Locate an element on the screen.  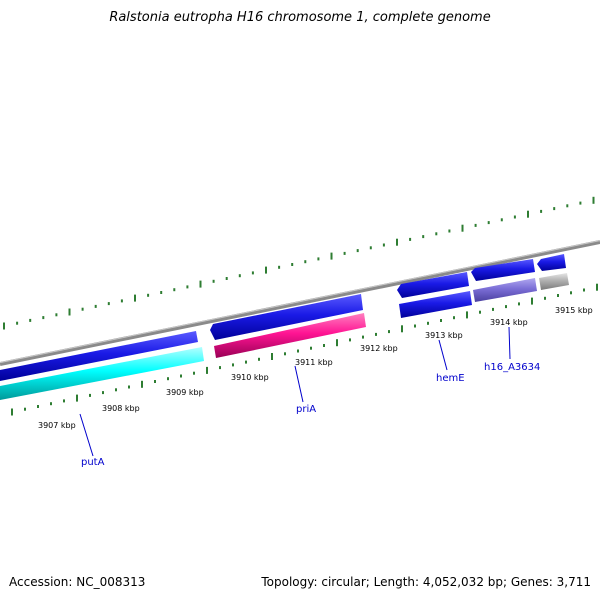
ruler-label: 3911 kbp is located at coordinates (314, 362).